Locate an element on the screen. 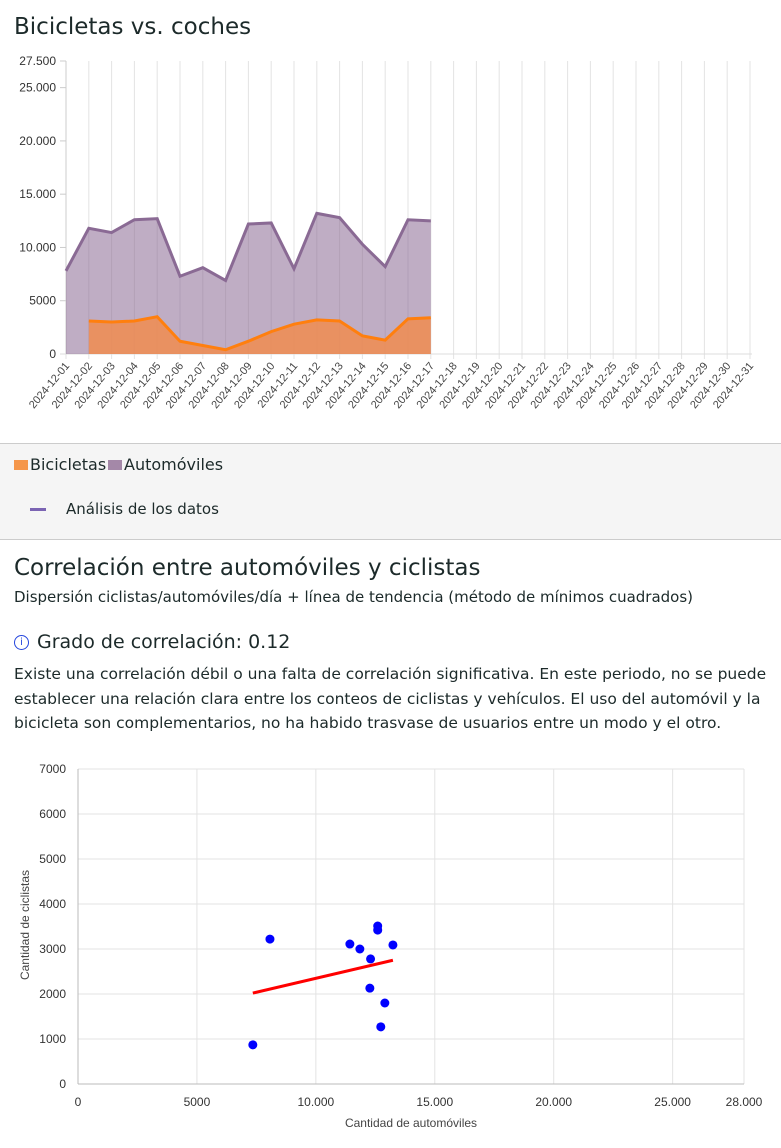 The image size is (781, 1148). legend-item-bikes: Bicicletas is located at coordinates (60, 464).